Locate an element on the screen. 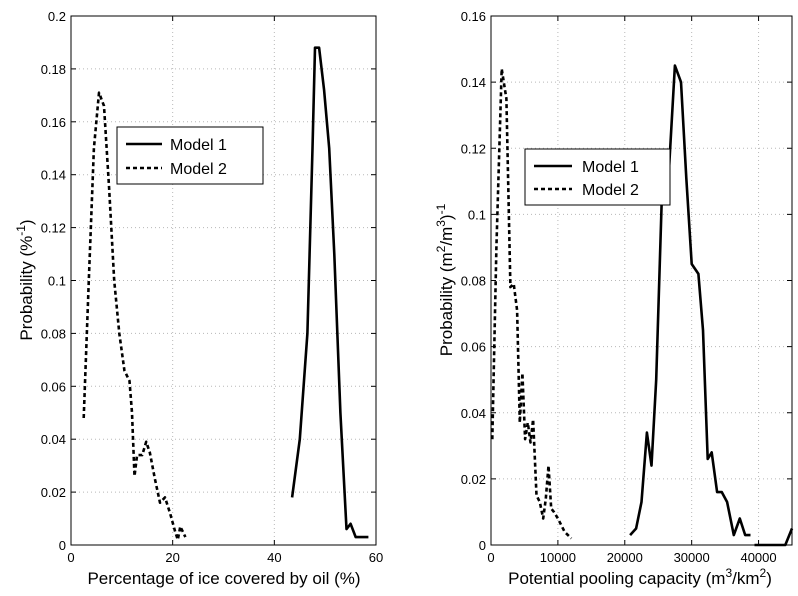 The image size is (798, 596). y-tick-label: 0.2 is located at coordinates (57, 16).